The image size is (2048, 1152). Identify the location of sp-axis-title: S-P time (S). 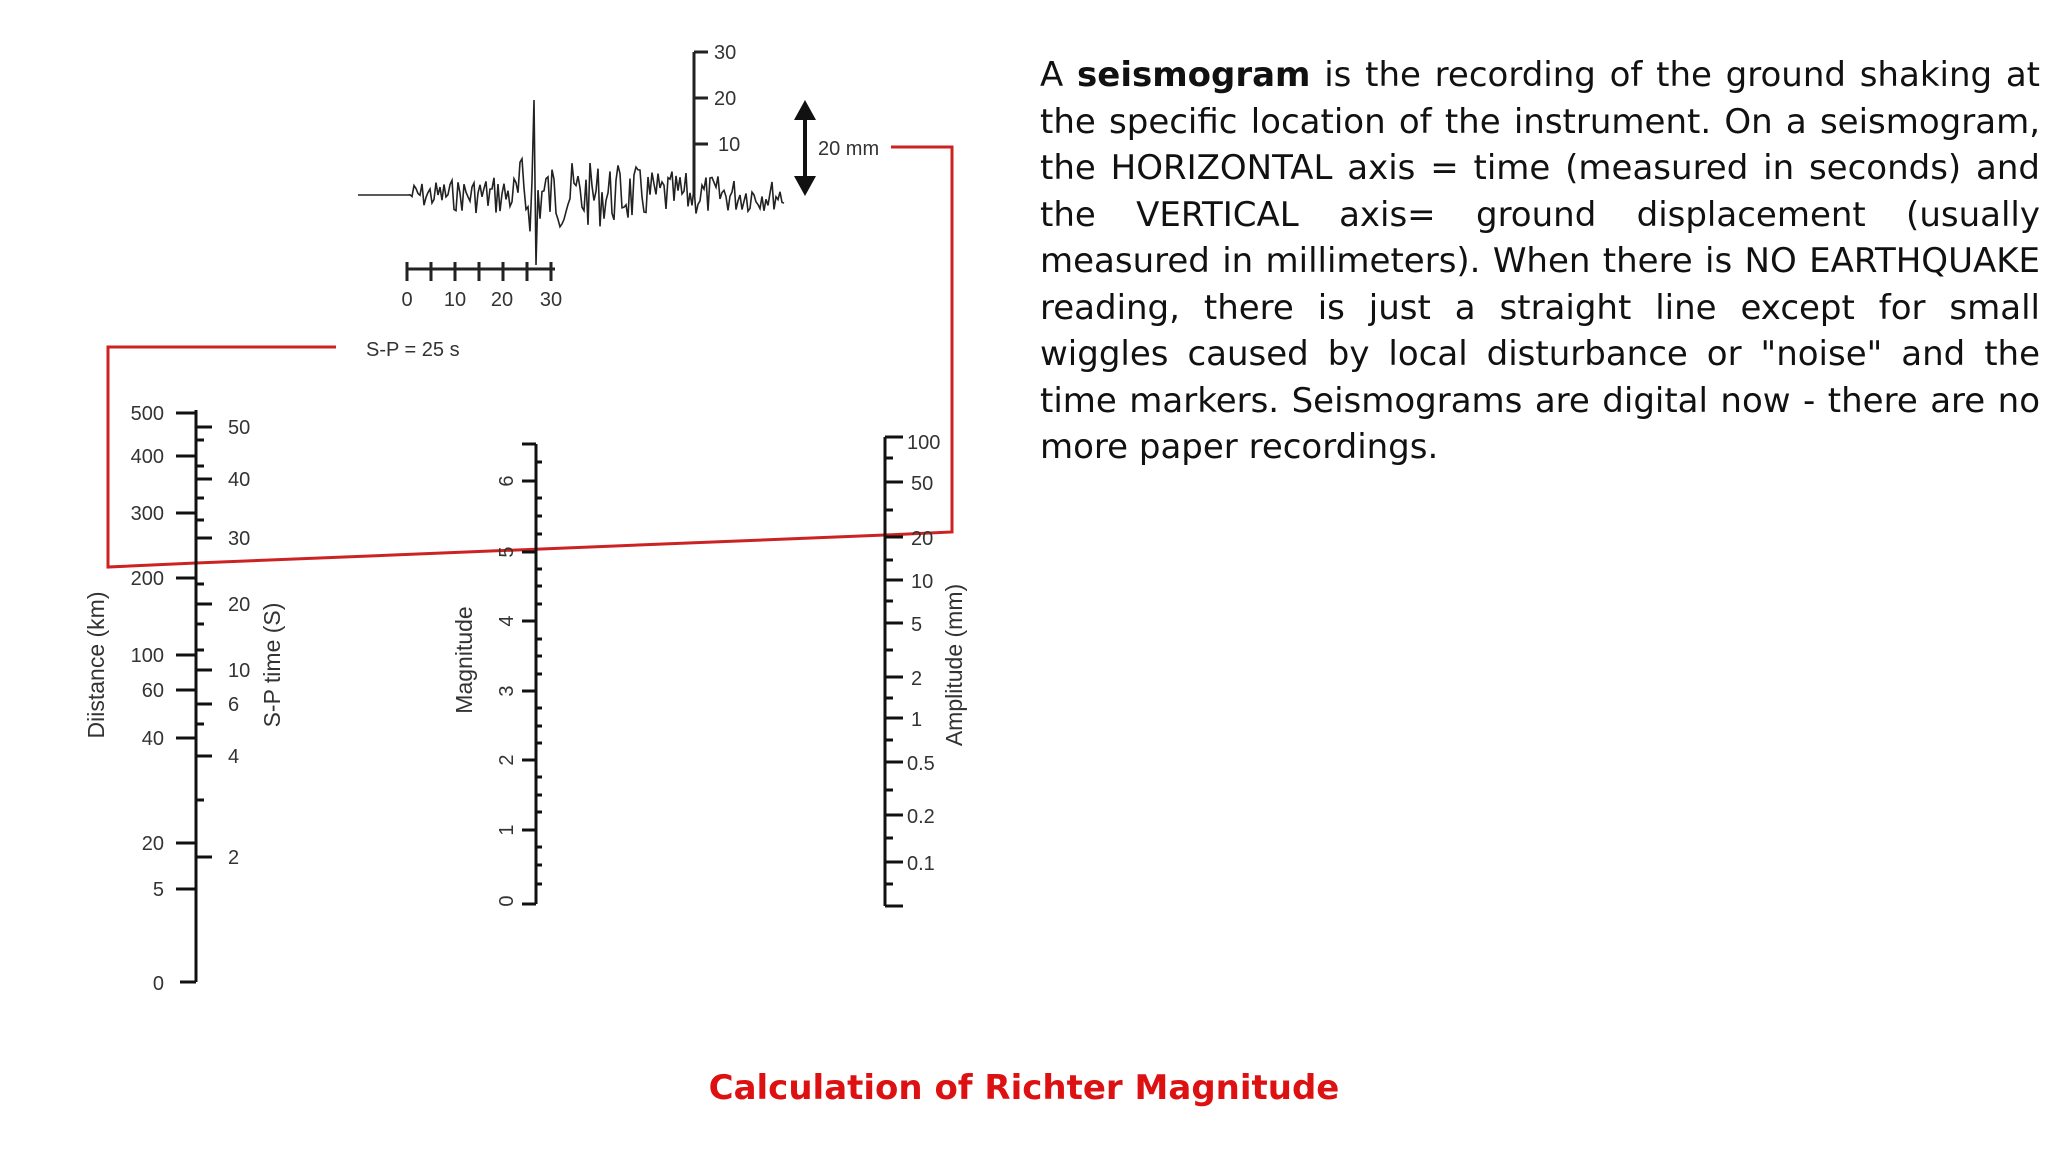
(272, 665).